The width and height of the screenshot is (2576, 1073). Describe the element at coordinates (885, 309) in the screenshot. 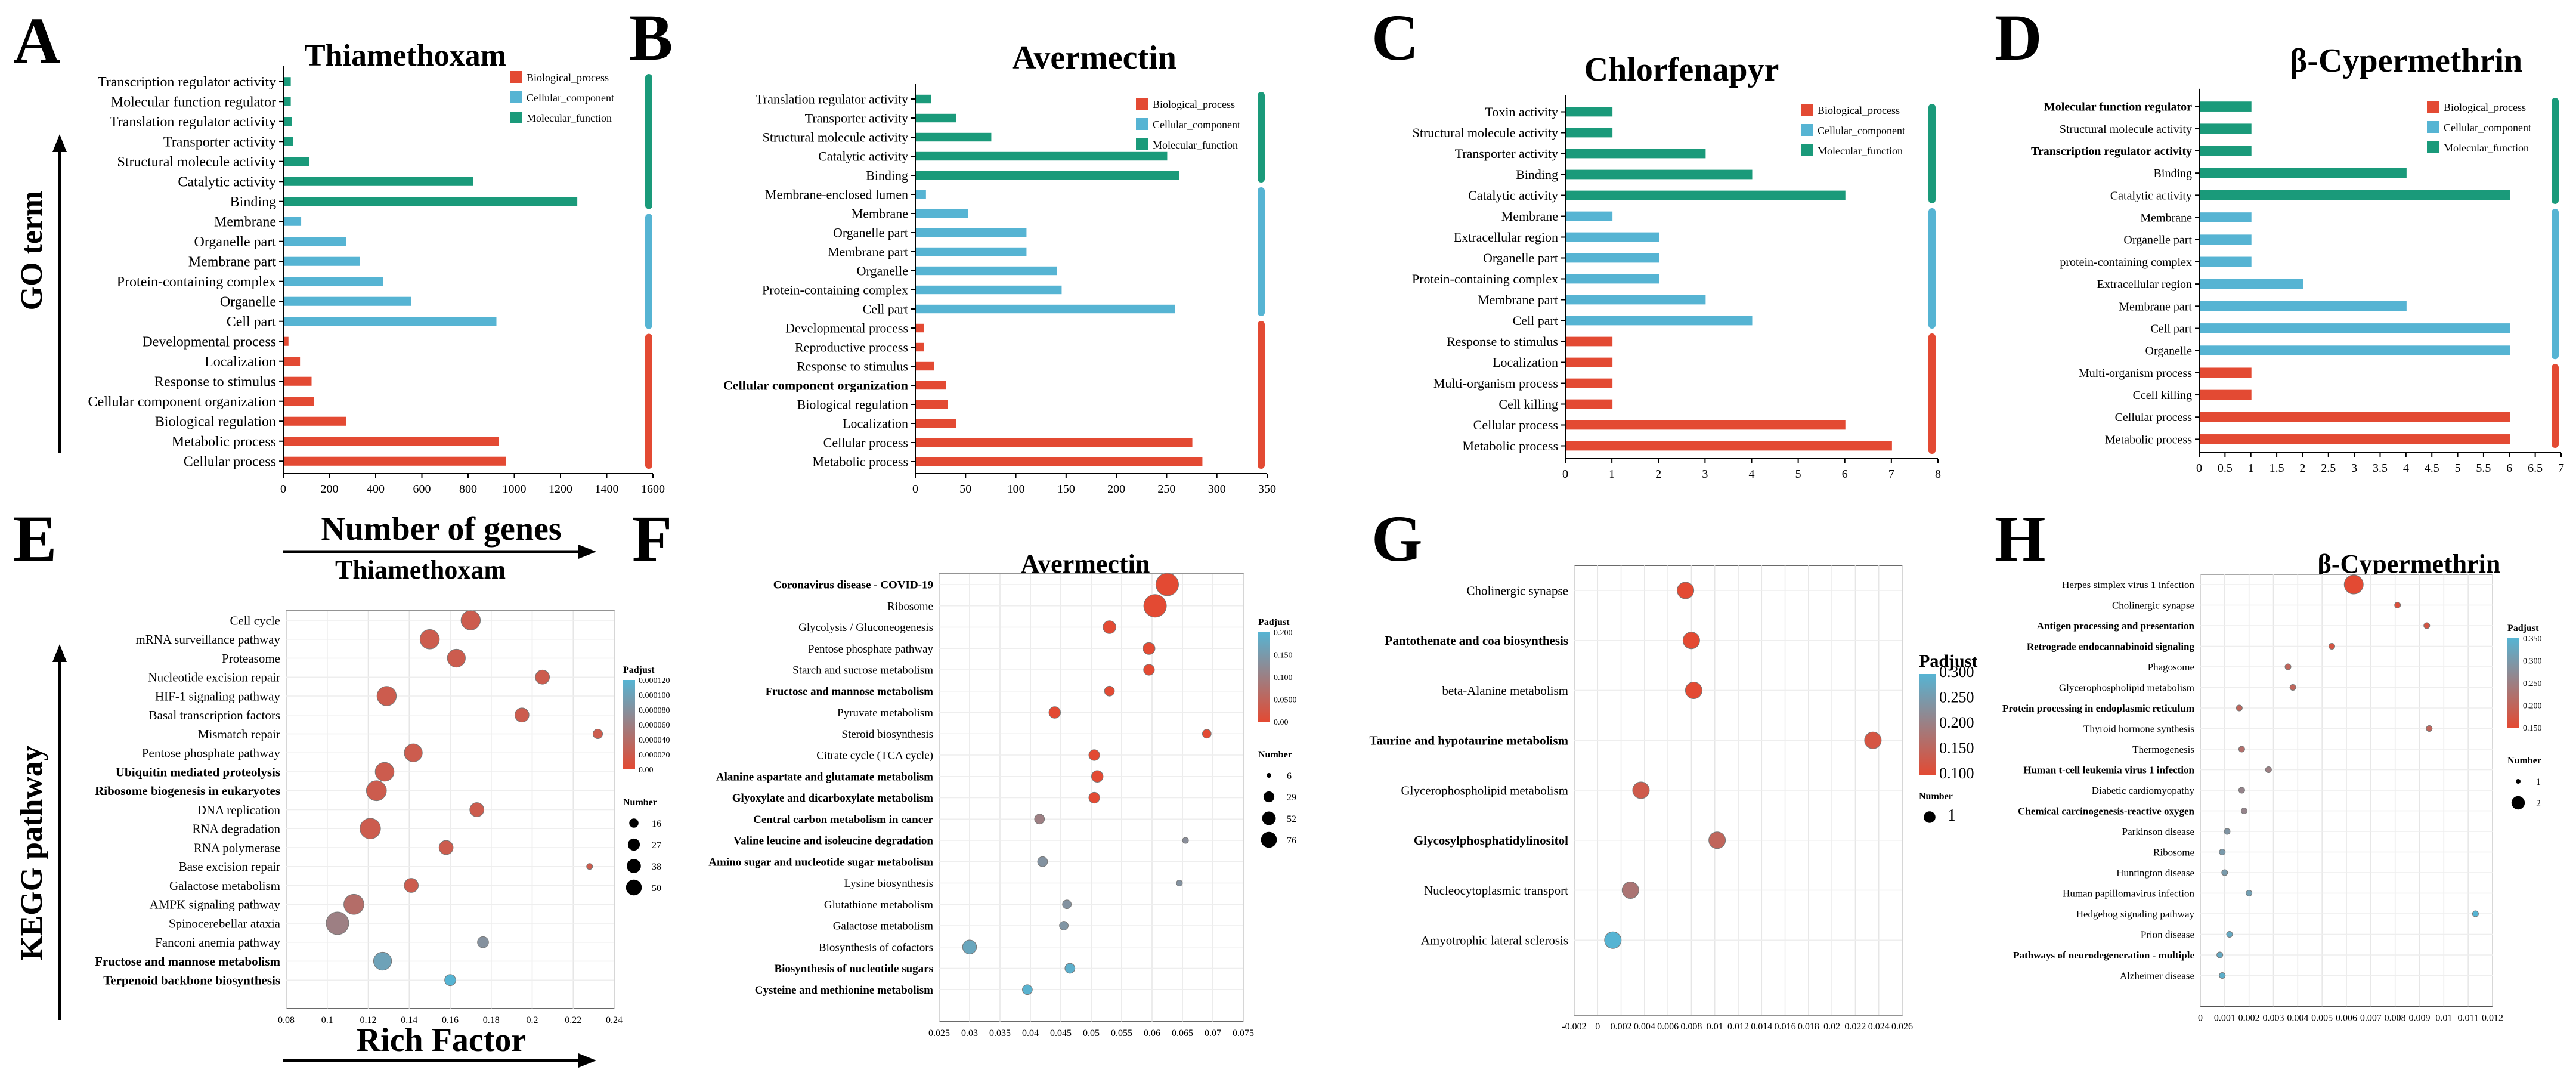

I see `panel-b-label-cell-part: Cell part` at that location.